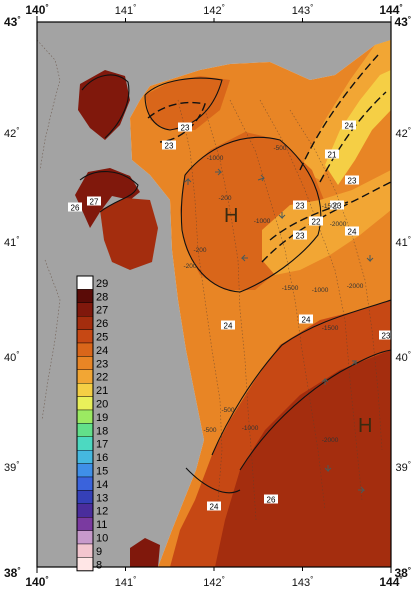 The height and width of the screenshot is (591, 415). I want to click on lat-label-right-43: 43°, so click(402, 22).